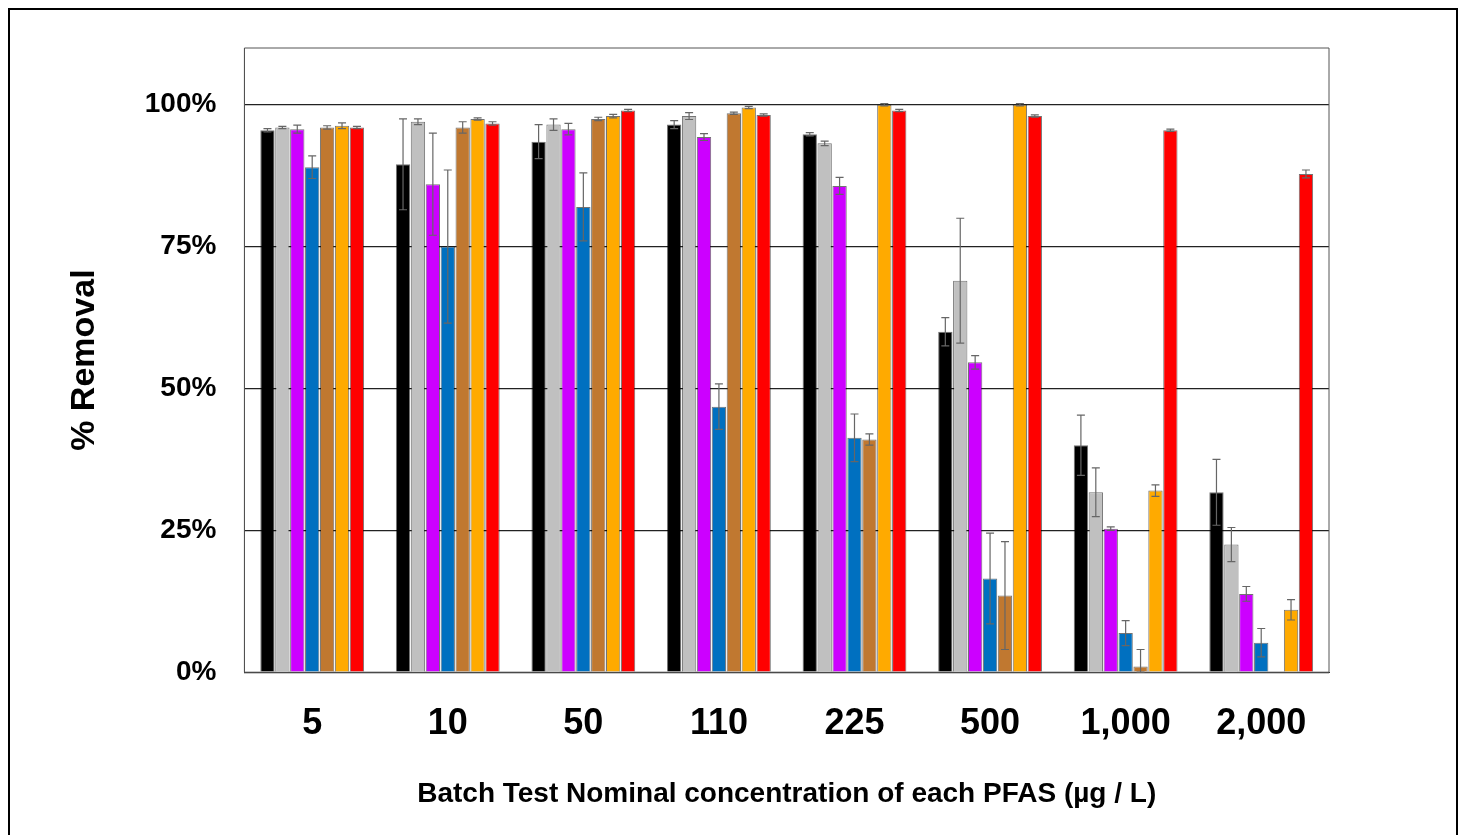  What do you see at coordinates (81, 360) in the screenshot?
I see `y-axis-title: % Removal` at bounding box center [81, 360].